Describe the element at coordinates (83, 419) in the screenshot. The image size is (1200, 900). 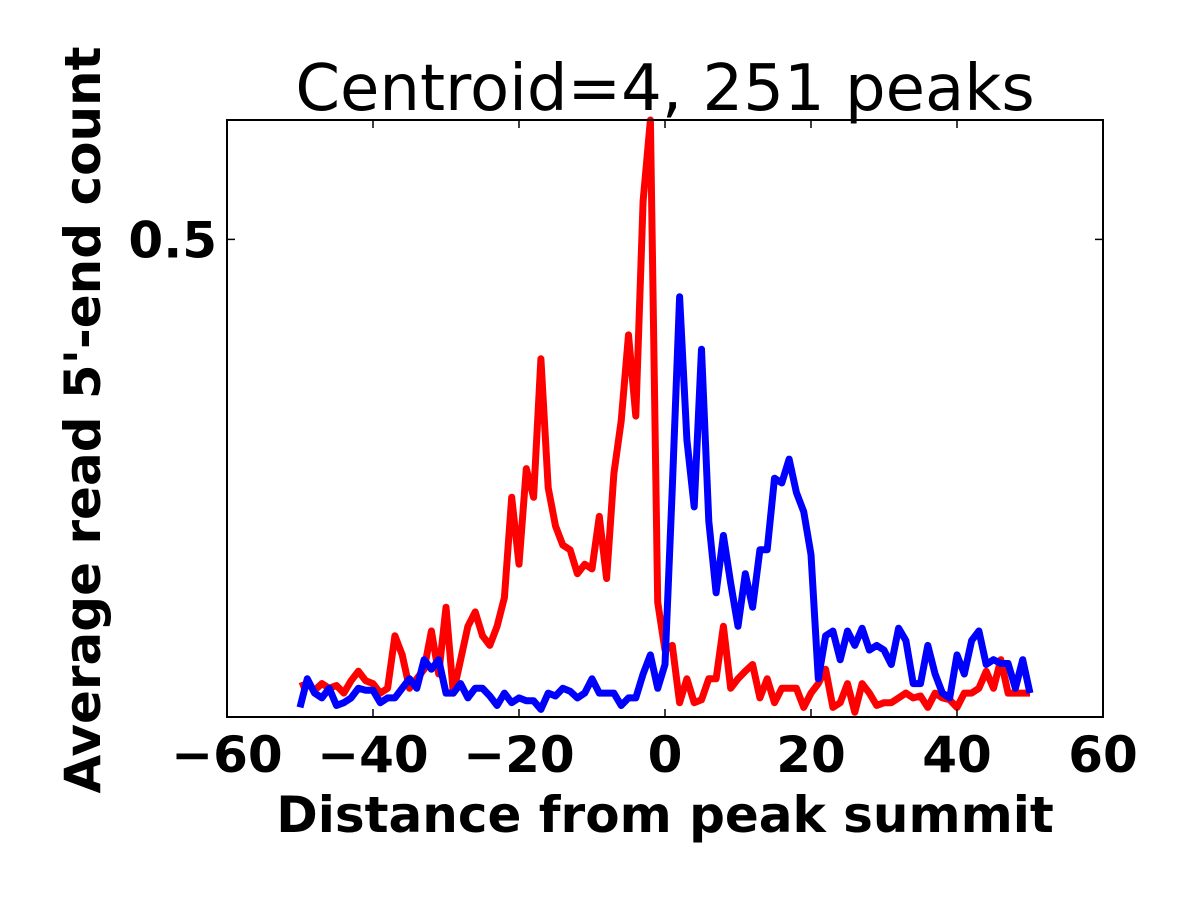
I see `y-axis-label: Average read 5'-end count` at that location.